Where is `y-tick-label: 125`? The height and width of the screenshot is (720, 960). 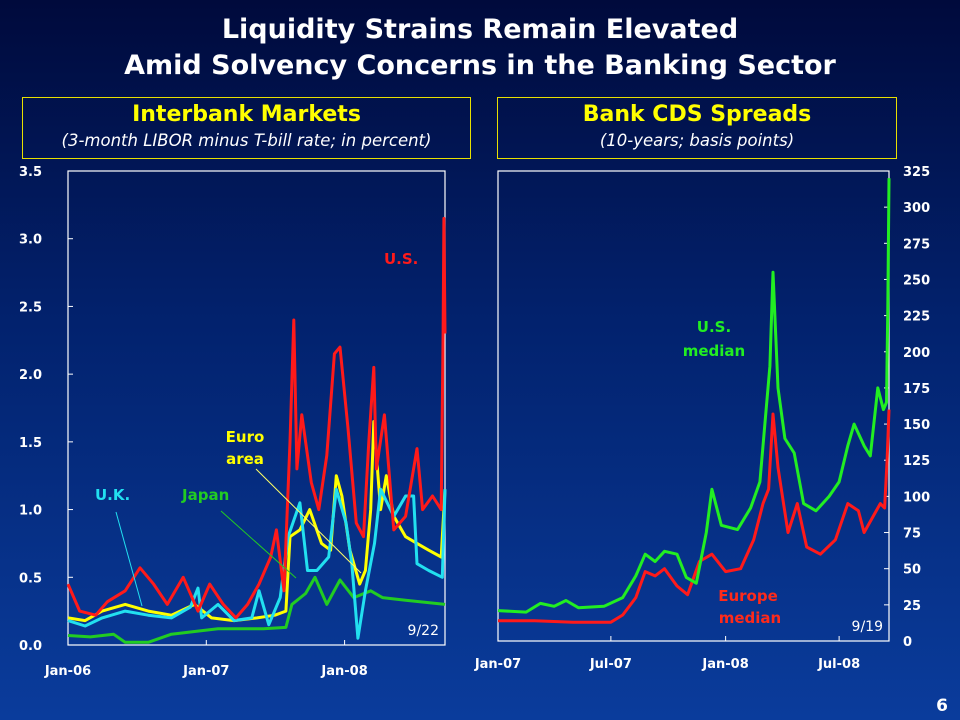 y-tick-label: 125 is located at coordinates (916, 461).